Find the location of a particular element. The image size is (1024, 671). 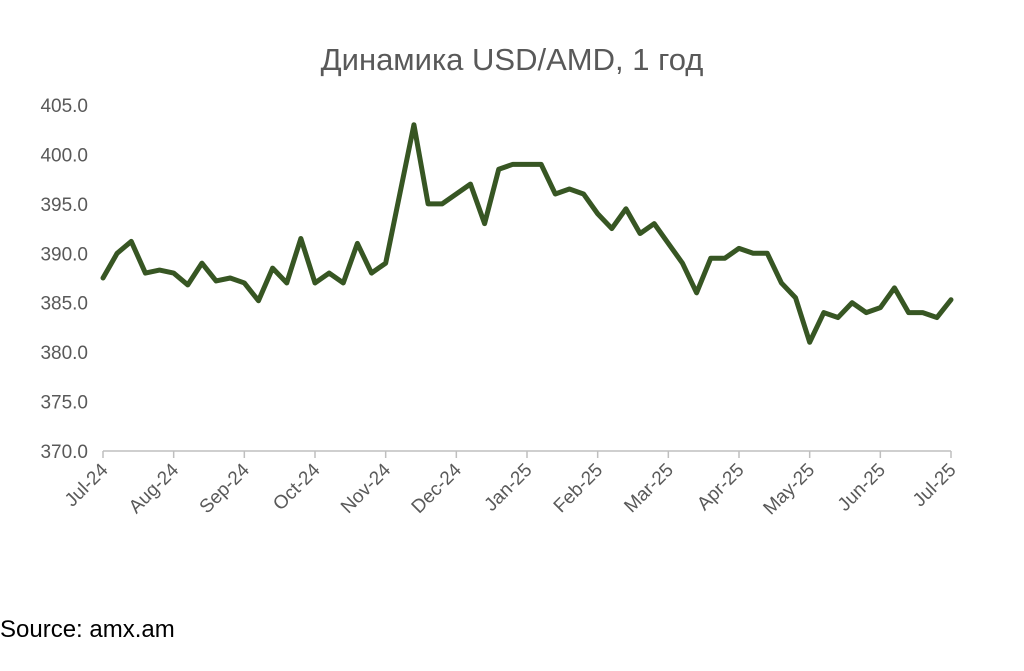

y-tick-label: 375.0 is located at coordinates (64, 403).